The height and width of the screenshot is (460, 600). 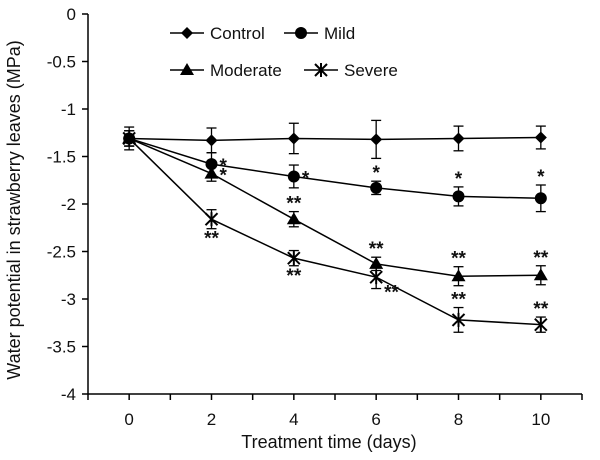 What do you see at coordinates (211, 419) in the screenshot?
I see `x-tick-label: 2` at bounding box center [211, 419].